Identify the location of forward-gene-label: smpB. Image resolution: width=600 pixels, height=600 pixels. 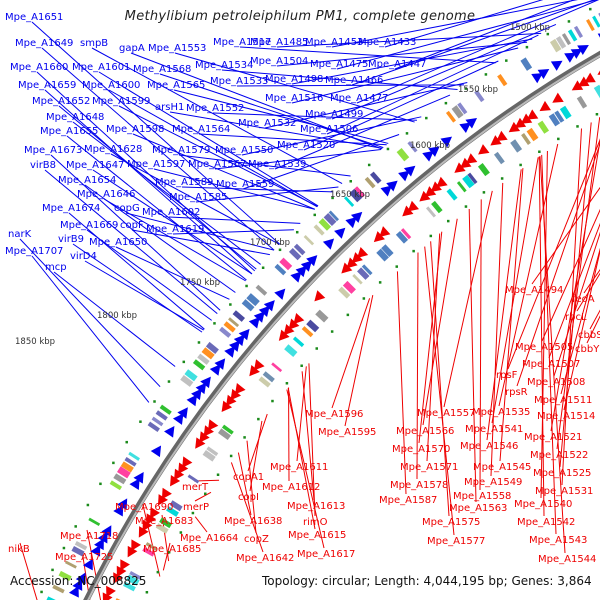
(94, 43).